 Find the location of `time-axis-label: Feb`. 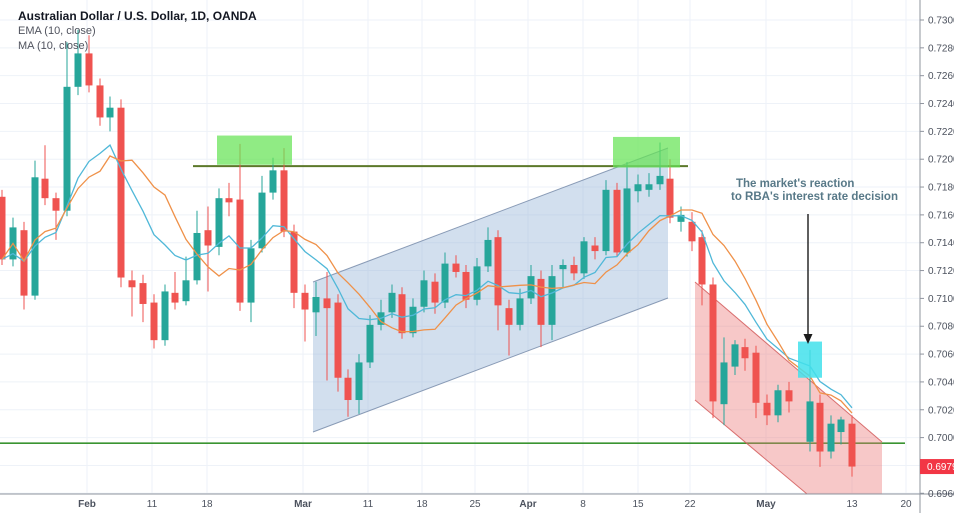

time-axis-label: Feb is located at coordinates (87, 504).